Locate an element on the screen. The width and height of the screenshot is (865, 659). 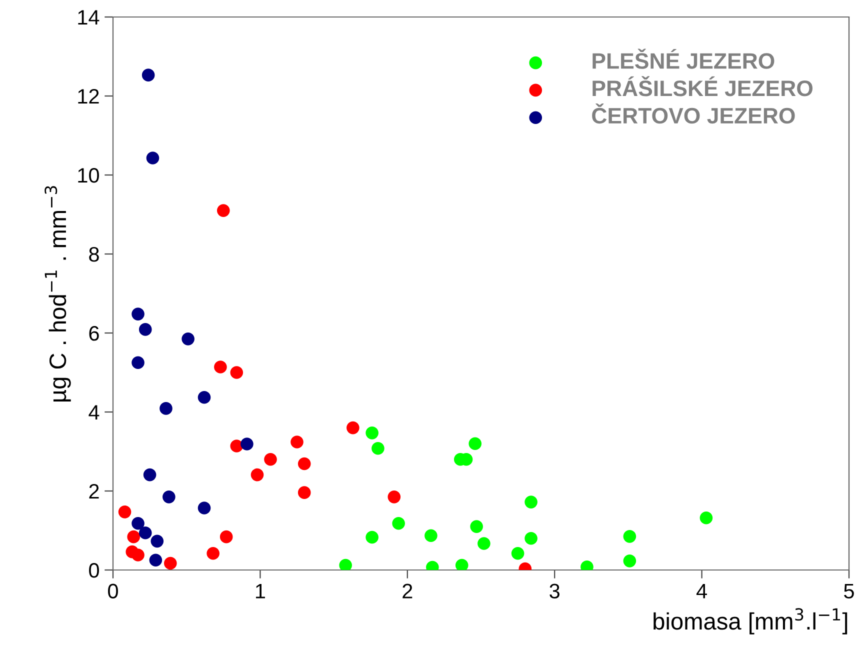
y-tick-label: 12 is located at coordinates (88, 96).